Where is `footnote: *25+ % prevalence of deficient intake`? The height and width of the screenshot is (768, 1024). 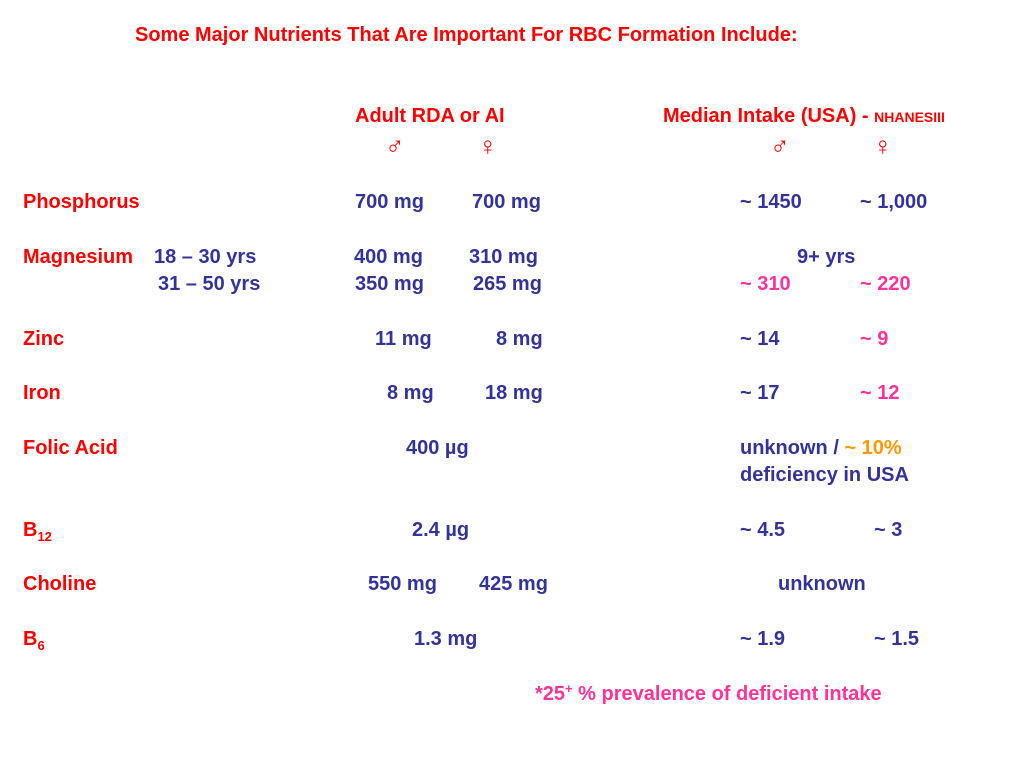 footnote: *25+ % prevalence of deficient intake is located at coordinates (708, 693).